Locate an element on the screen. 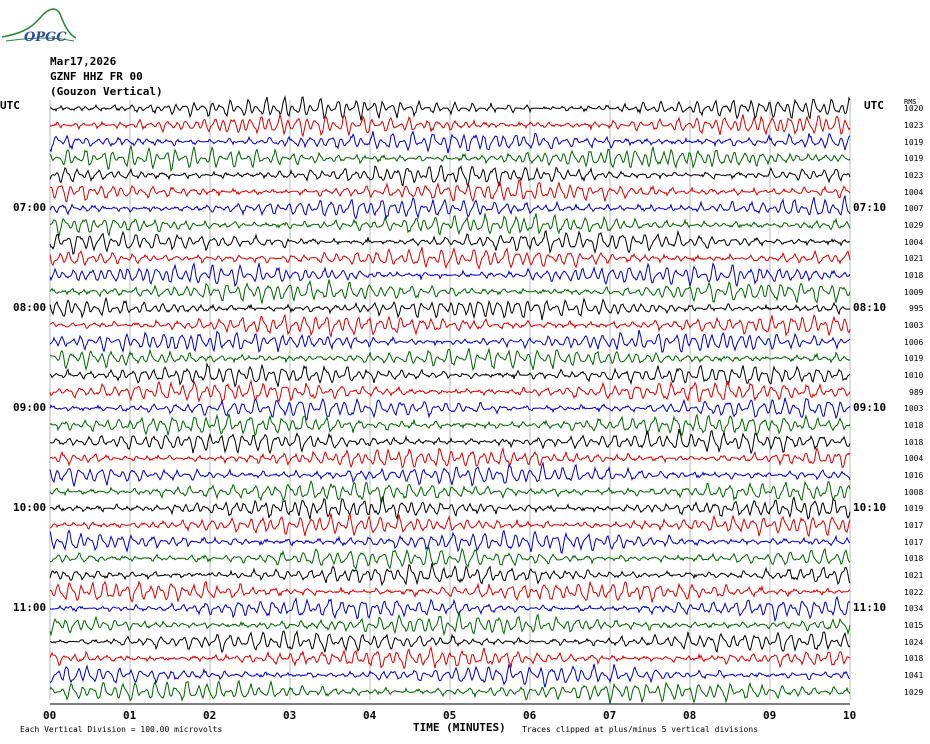  logo-text: OPGC is located at coordinates (45, 37).